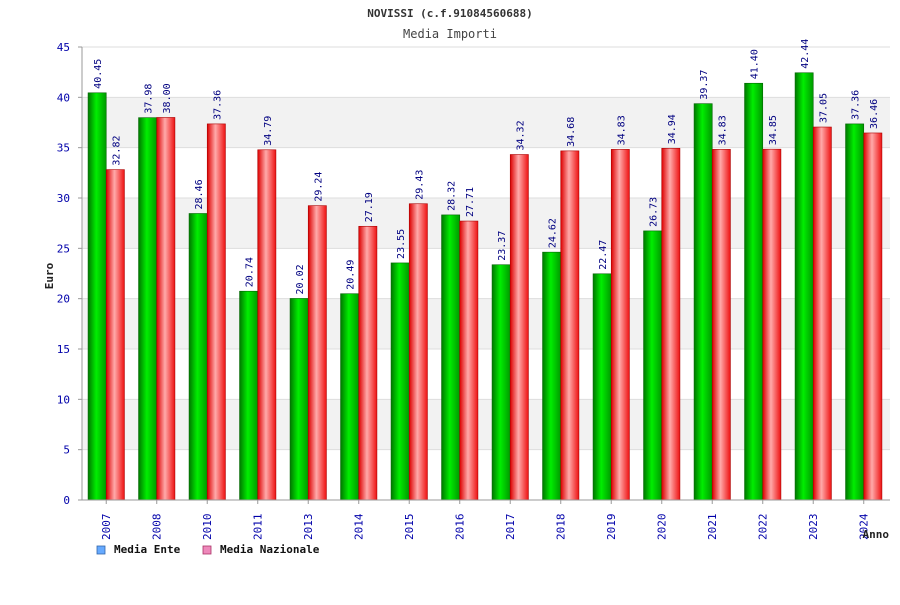 The image size is (900, 605). What do you see at coordinates (561, 527) in the screenshot?
I see `x-tick-label: 2018` at bounding box center [561, 527].